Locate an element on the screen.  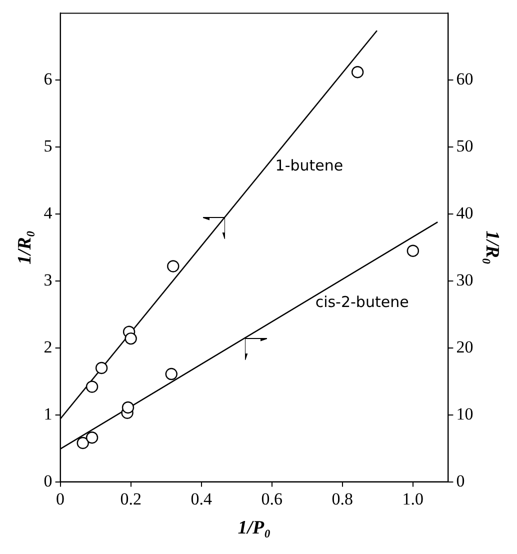
y-tick-label: 4 is located at coordinates (48, 212).